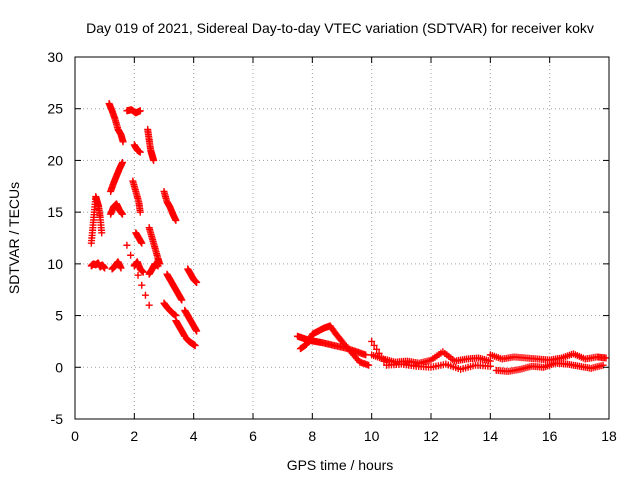 The image size is (640, 480). What do you see at coordinates (372, 436) in the screenshot?
I see `x-tick-label: 10` at bounding box center [372, 436].